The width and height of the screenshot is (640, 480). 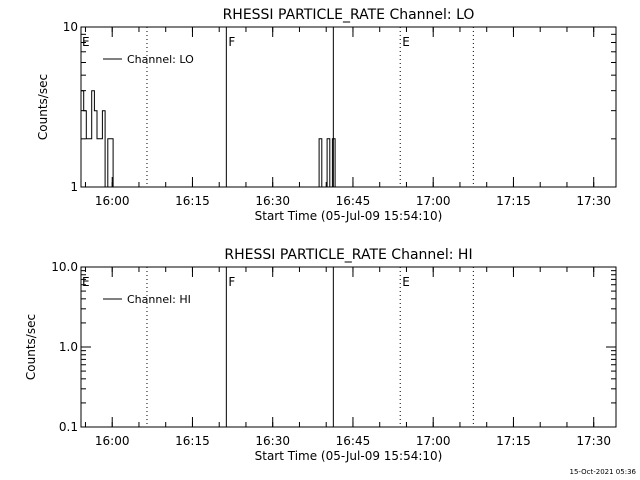 What do you see at coordinates (349, 15) in the screenshot?
I see `chart-title: RHESSI PARTICLE_RATE Channel: LO` at bounding box center [349, 15].